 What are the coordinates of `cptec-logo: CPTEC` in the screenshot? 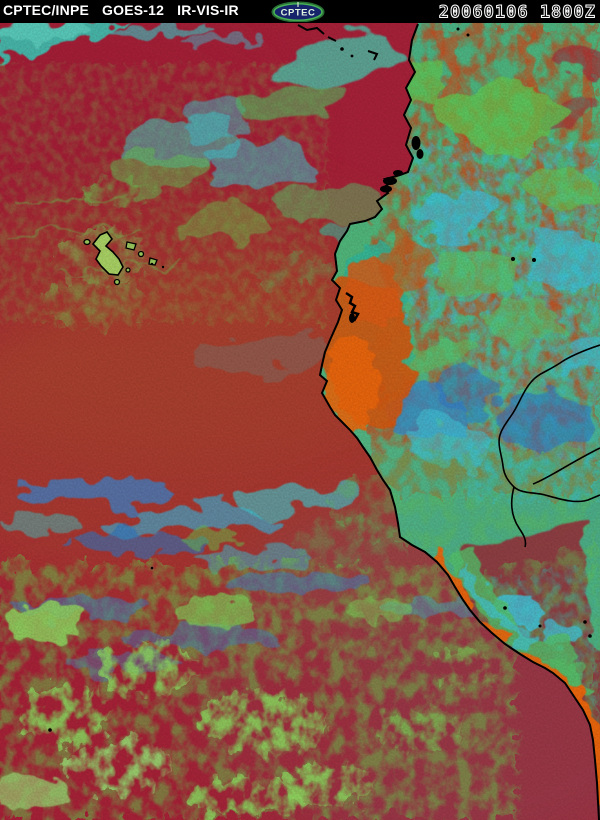 It's located at (298, 11).